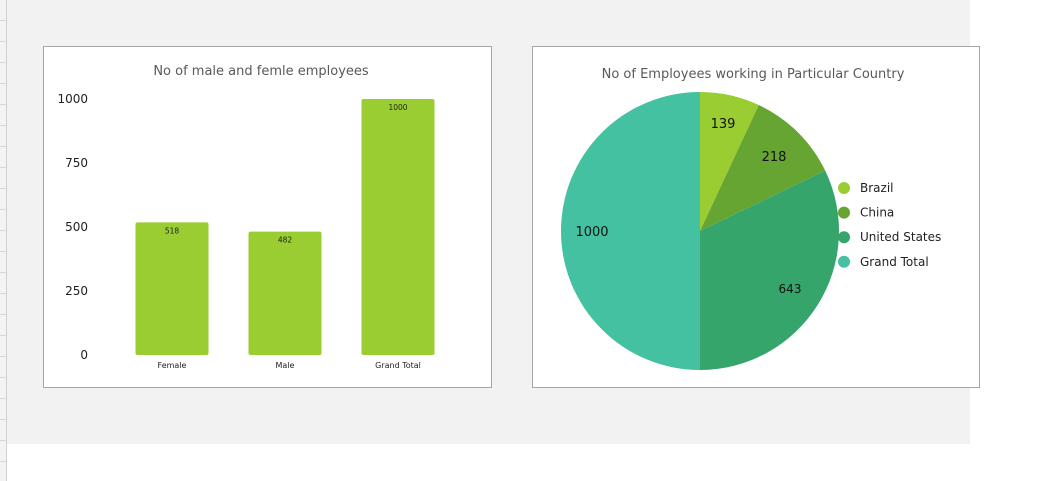  What do you see at coordinates (591, 232) in the screenshot?
I see `slice-data-label: 1000` at bounding box center [591, 232].